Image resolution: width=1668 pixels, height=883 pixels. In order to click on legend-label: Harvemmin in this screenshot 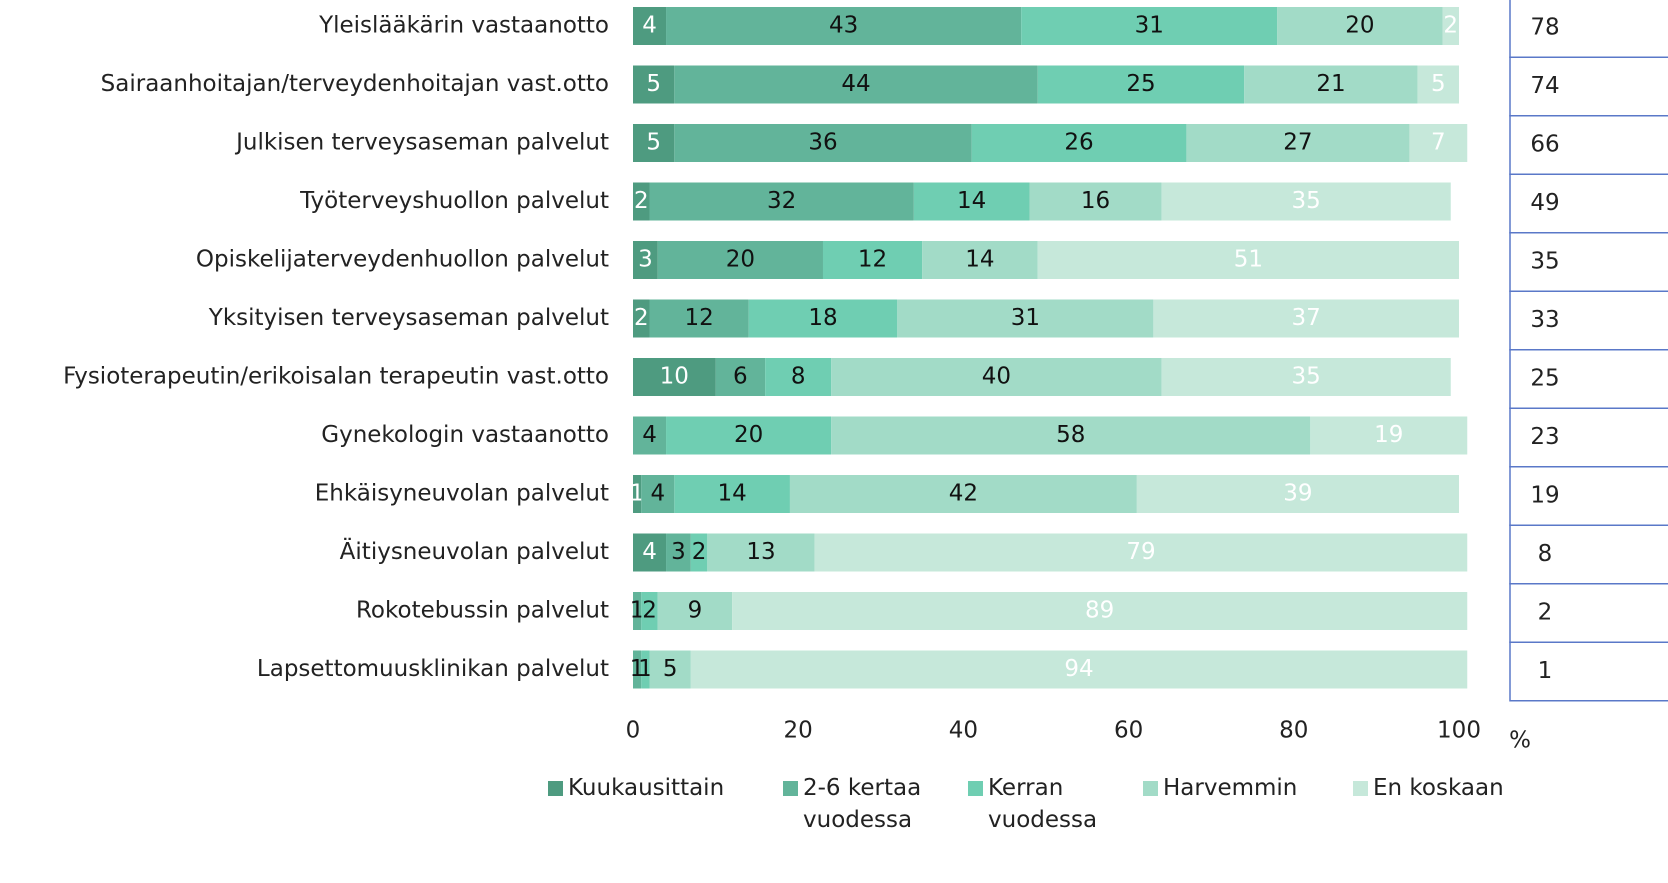, I will do `click(1230, 788)`.